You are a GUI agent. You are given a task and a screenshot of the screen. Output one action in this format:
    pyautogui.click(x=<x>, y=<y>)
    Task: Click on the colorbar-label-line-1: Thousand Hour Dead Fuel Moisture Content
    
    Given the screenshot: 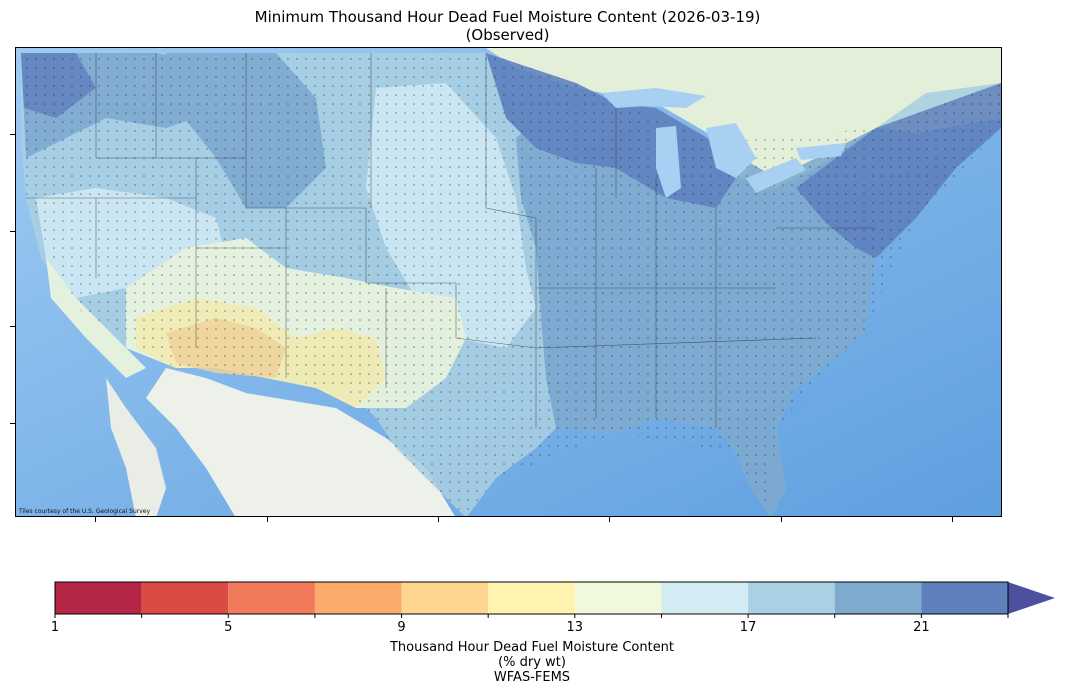 What is the action you would take?
    pyautogui.click(x=532, y=647)
    